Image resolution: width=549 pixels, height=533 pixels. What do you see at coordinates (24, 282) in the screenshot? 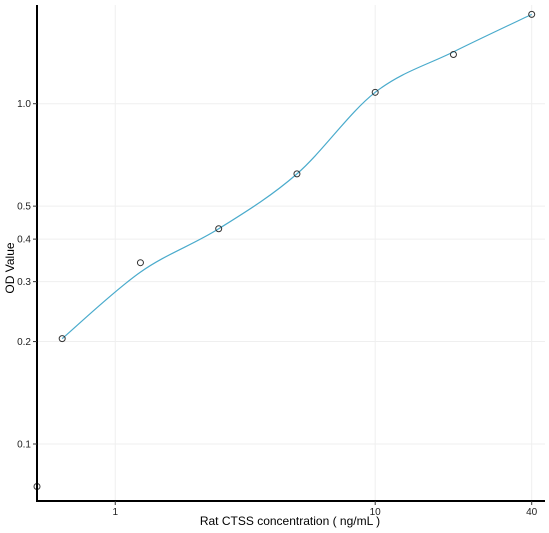
I see `y-tick-label: 0.3` at bounding box center [24, 282].